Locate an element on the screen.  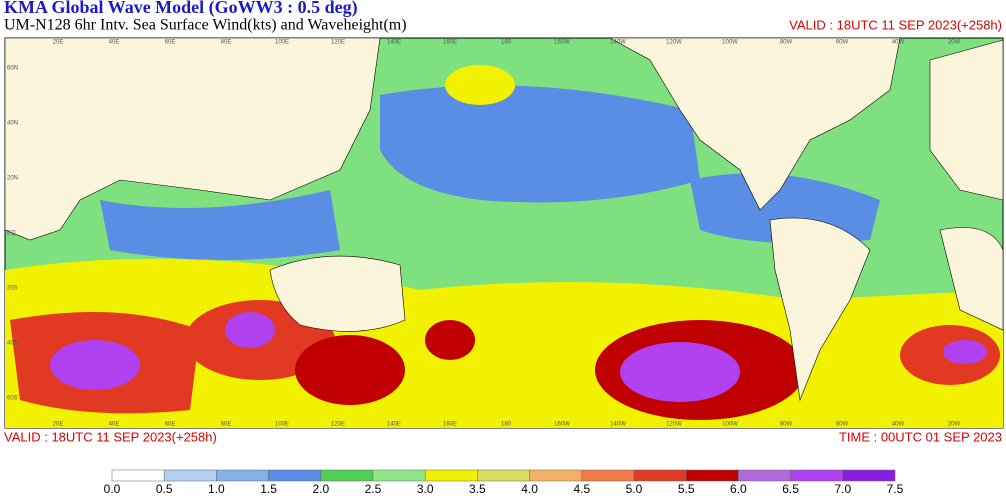
lat-label: EQ is located at coordinates (11, 234).